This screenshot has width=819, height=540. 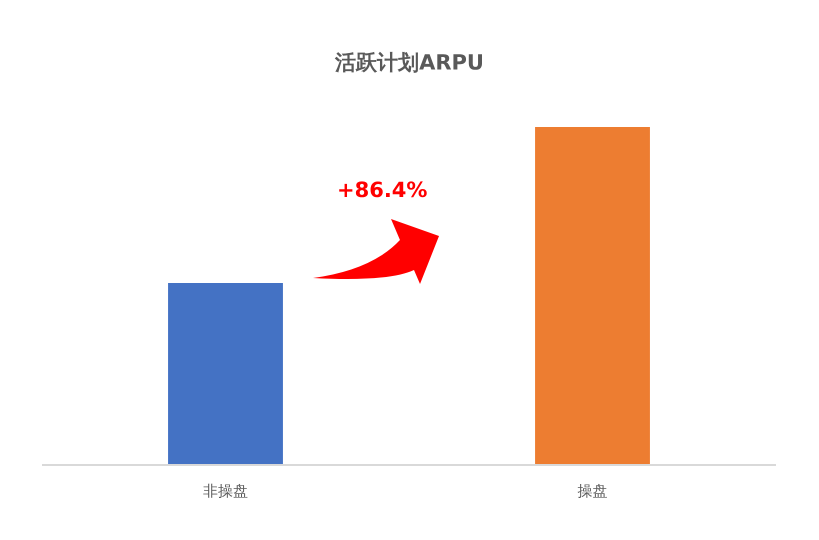 What do you see at coordinates (409, 62) in the screenshot?
I see `chart-title: 活跃计划ARPU` at bounding box center [409, 62].